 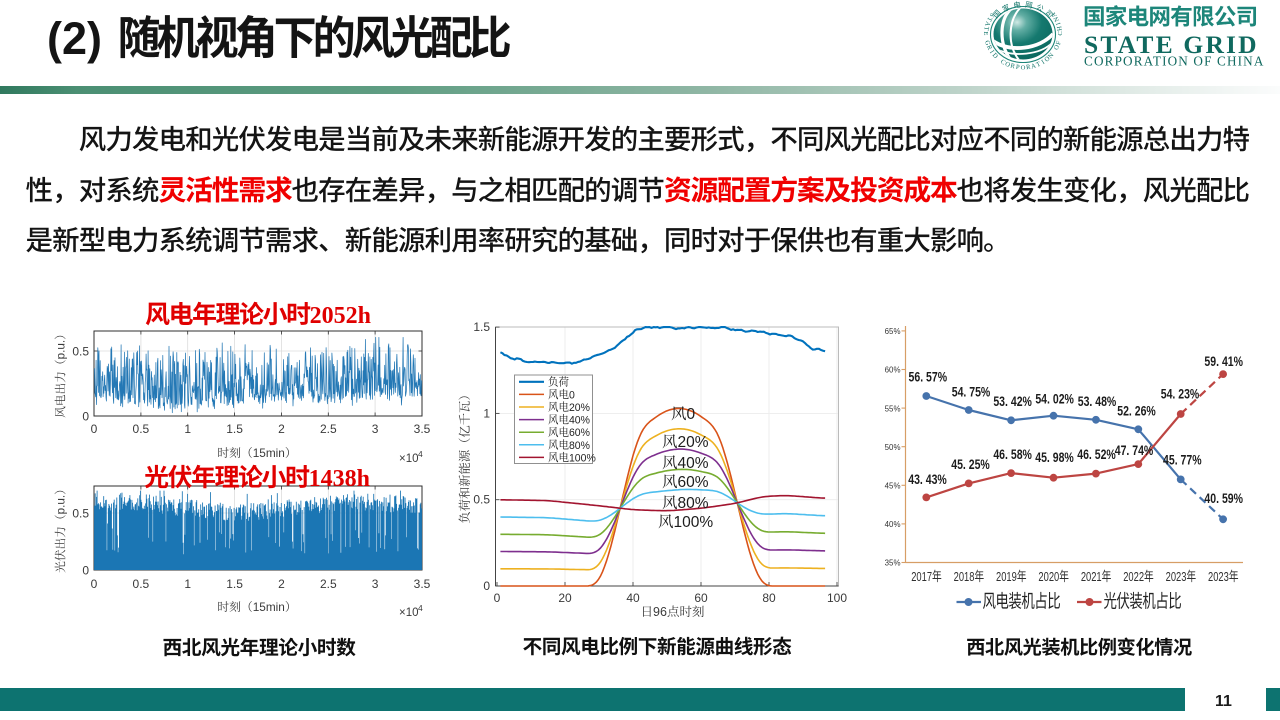 What do you see at coordinates (921, 578) in the screenshot?
I see `svg-text: 2017` at bounding box center [921, 578].